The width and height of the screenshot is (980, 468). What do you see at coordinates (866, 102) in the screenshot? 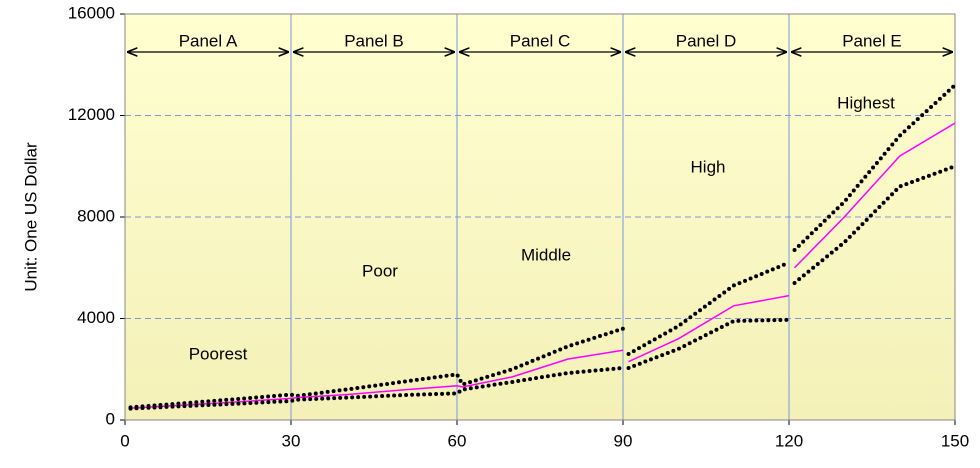
I see `group-label: Highest` at bounding box center [866, 102].